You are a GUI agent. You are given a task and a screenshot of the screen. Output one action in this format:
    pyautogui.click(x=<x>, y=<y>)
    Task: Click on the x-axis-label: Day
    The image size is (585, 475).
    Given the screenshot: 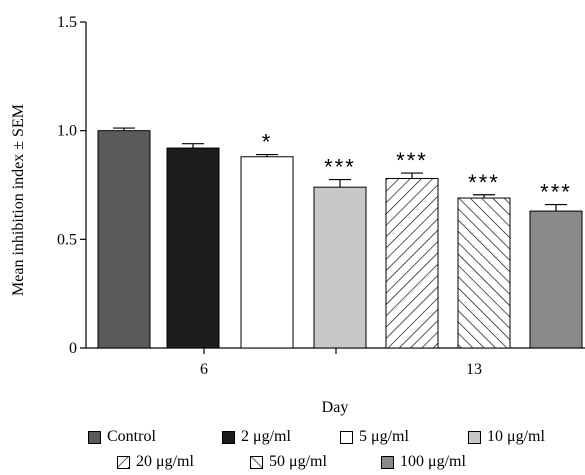 What is the action you would take?
    pyautogui.click(x=335, y=407)
    